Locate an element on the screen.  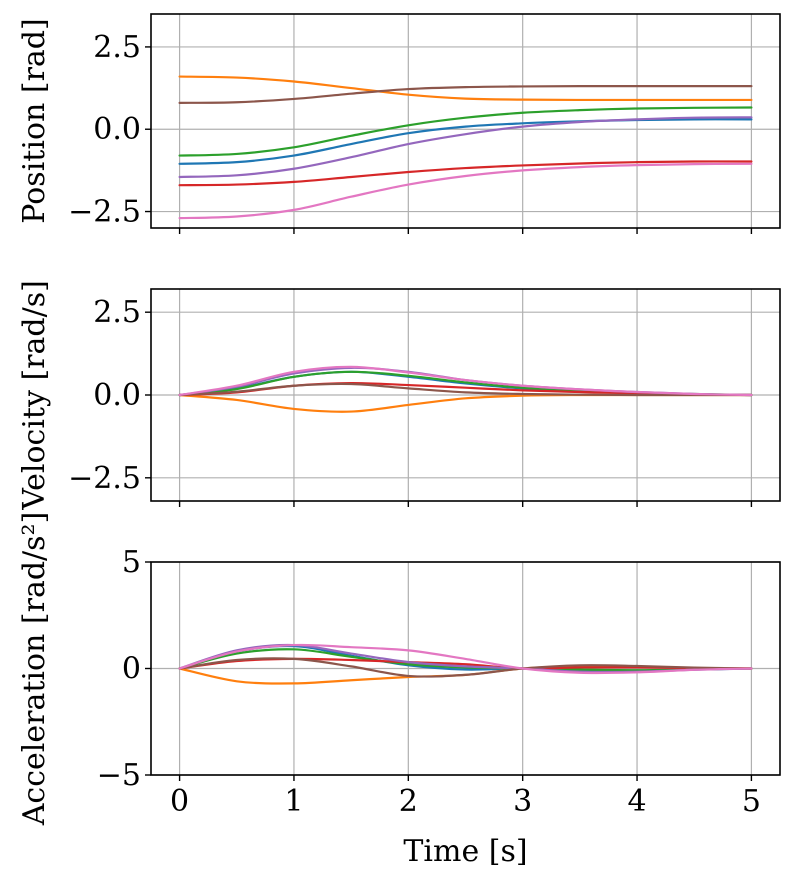
position-series-1-line is located at coordinates (465, 141).